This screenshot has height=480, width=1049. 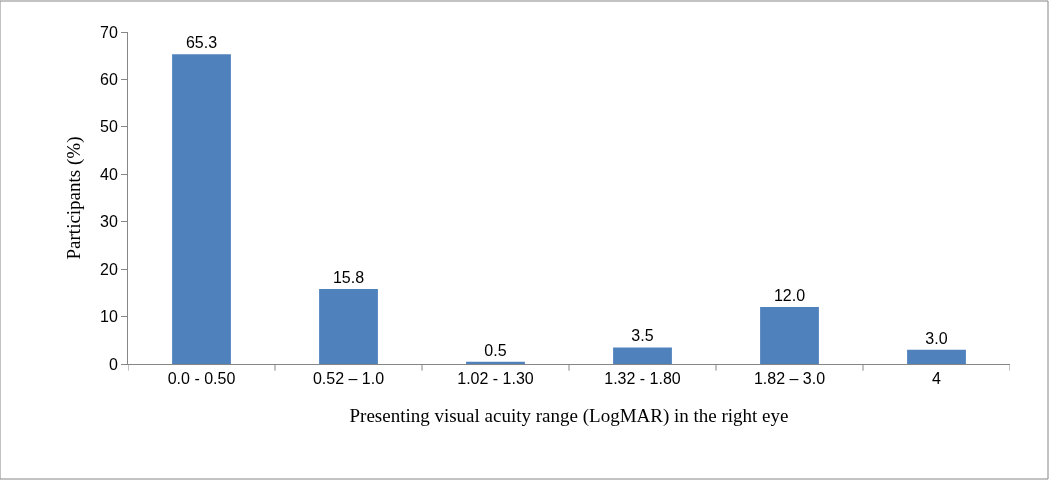 What do you see at coordinates (642, 379) in the screenshot?
I see `x-tick-label: 1.32 - 1.80` at bounding box center [642, 379].